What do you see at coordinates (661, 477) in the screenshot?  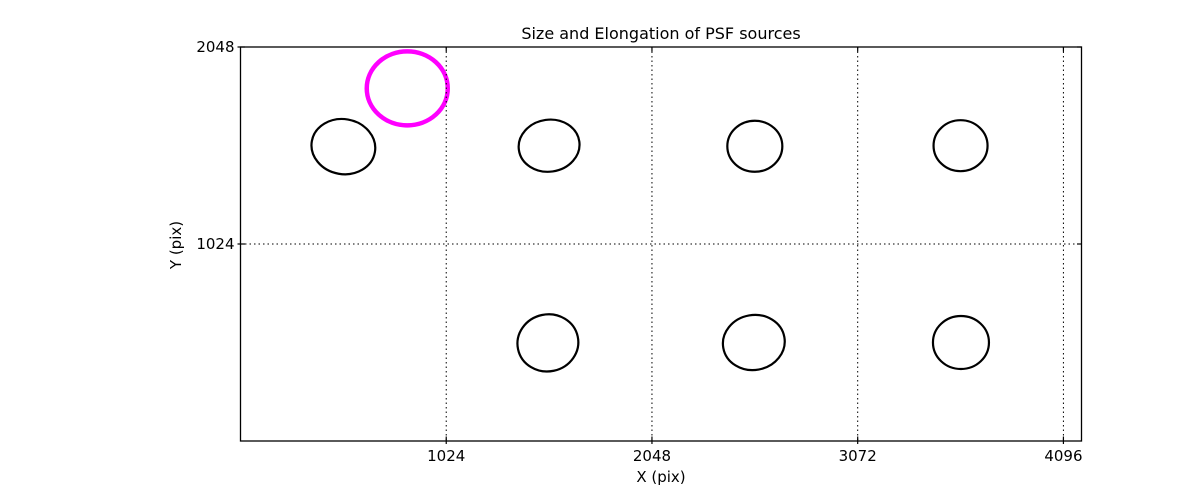 I see `x-axis-label: X (pix)` at bounding box center [661, 477].